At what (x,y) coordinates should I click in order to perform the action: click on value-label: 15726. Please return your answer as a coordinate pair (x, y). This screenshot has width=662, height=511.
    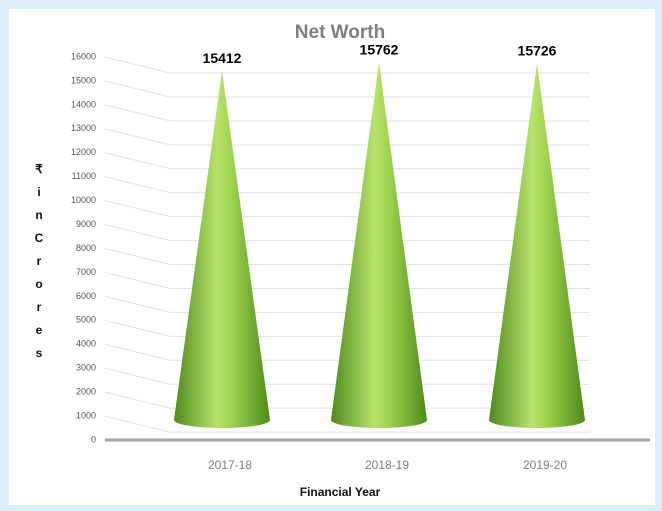
    Looking at the image, I should click on (537, 50).